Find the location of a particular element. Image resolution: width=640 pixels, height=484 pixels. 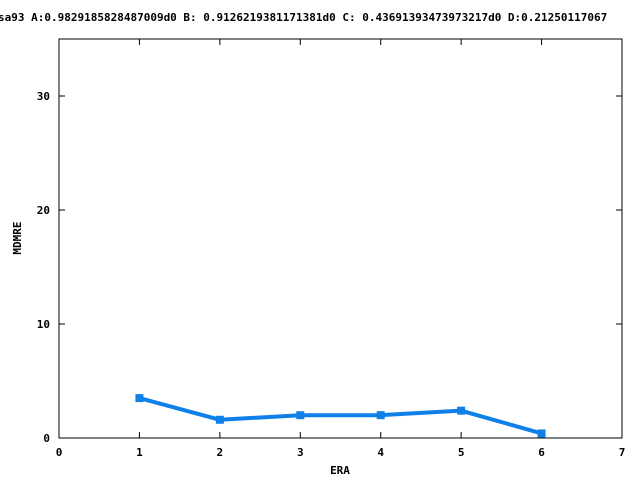

x-tick-label: 5 is located at coordinates (461, 452).